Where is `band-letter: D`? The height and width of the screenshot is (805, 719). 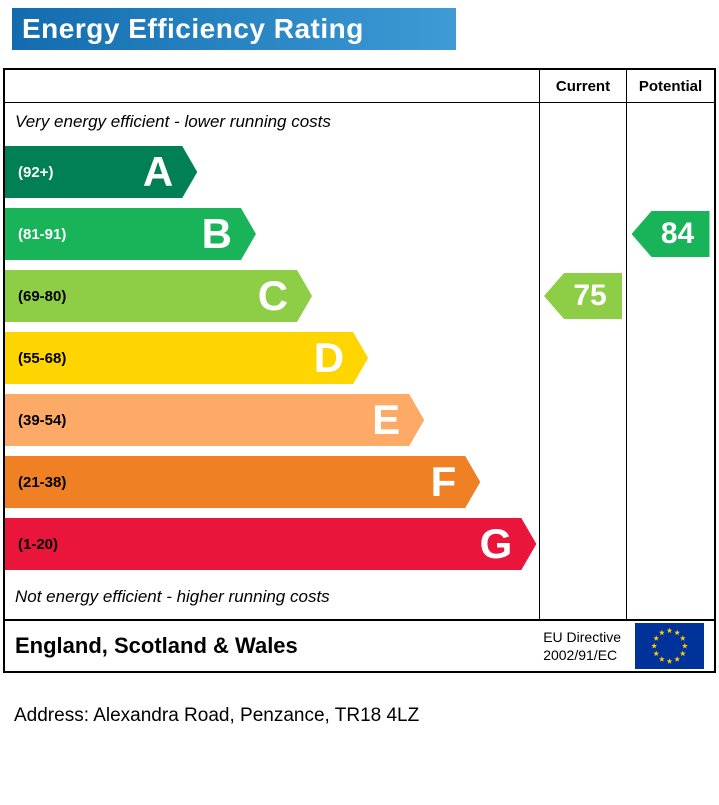
band-letter: D is located at coordinates (329, 357).